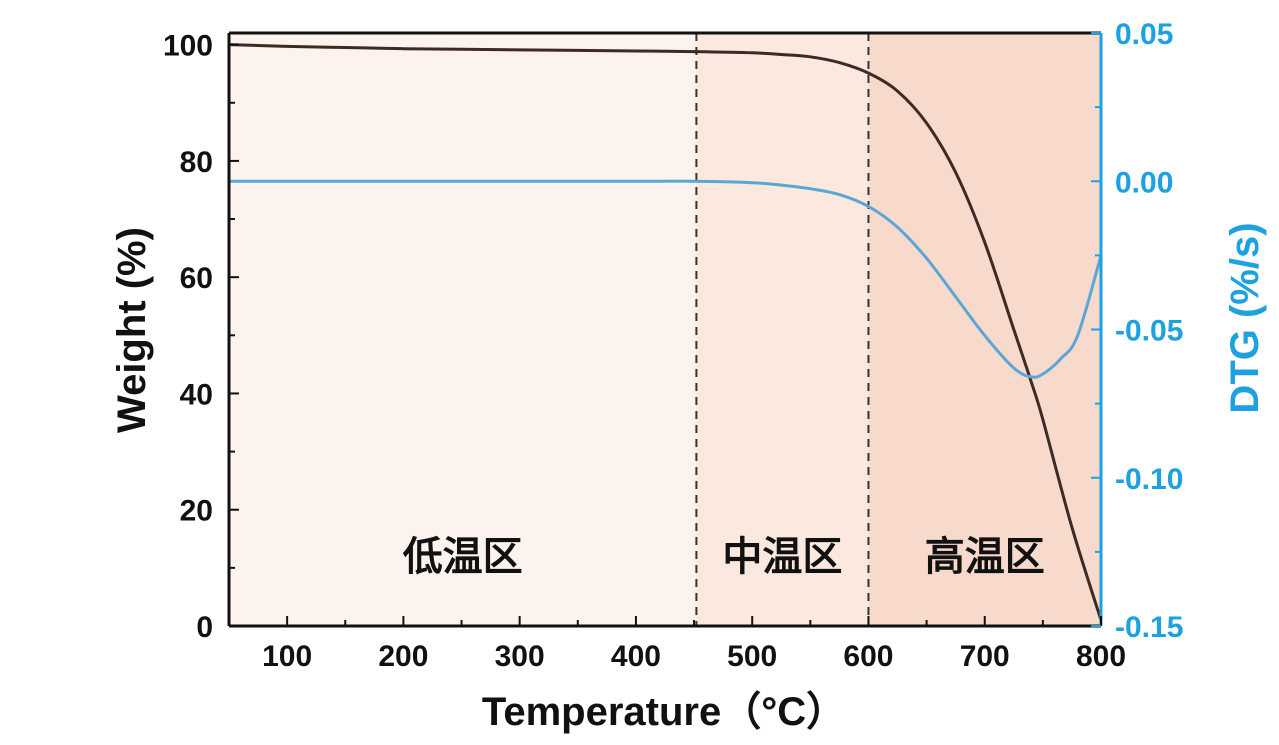 The width and height of the screenshot is (1279, 745). I want to click on y-axis-right-title: DTG (%/s), so click(1245, 317).